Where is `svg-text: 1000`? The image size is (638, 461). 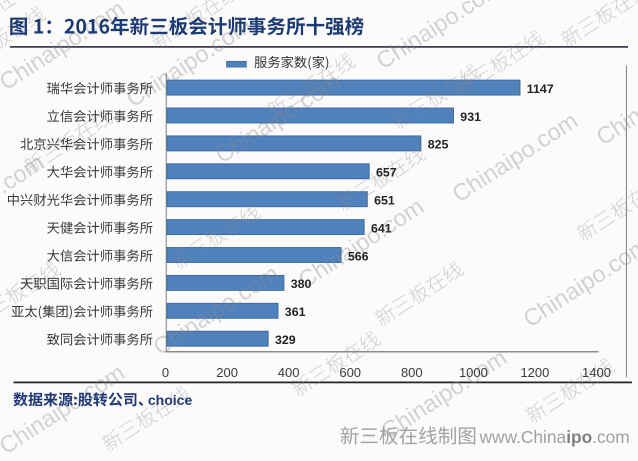 svg-text: 1000 is located at coordinates (473, 372).